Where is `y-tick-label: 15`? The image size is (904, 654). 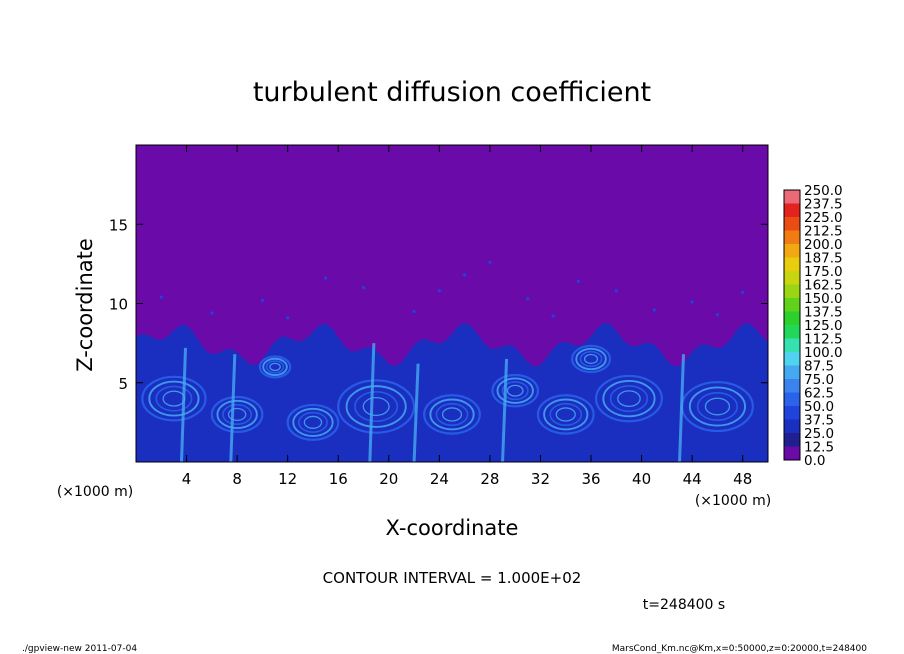 y-tick-label: 15 is located at coordinates (118, 225).